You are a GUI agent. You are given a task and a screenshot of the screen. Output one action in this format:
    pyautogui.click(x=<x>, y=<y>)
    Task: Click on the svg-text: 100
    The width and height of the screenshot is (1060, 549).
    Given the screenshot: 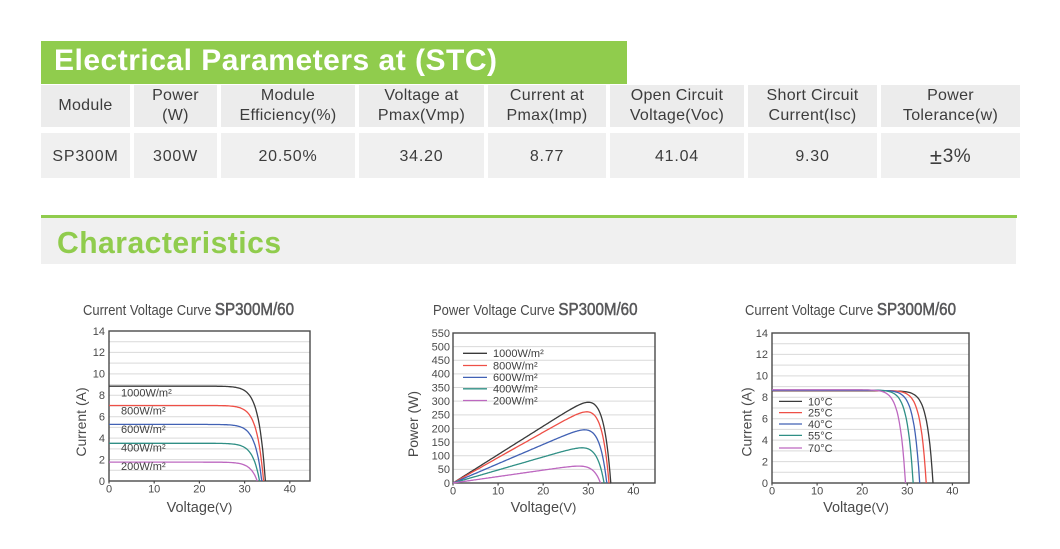 What is the action you would take?
    pyautogui.click(x=441, y=457)
    